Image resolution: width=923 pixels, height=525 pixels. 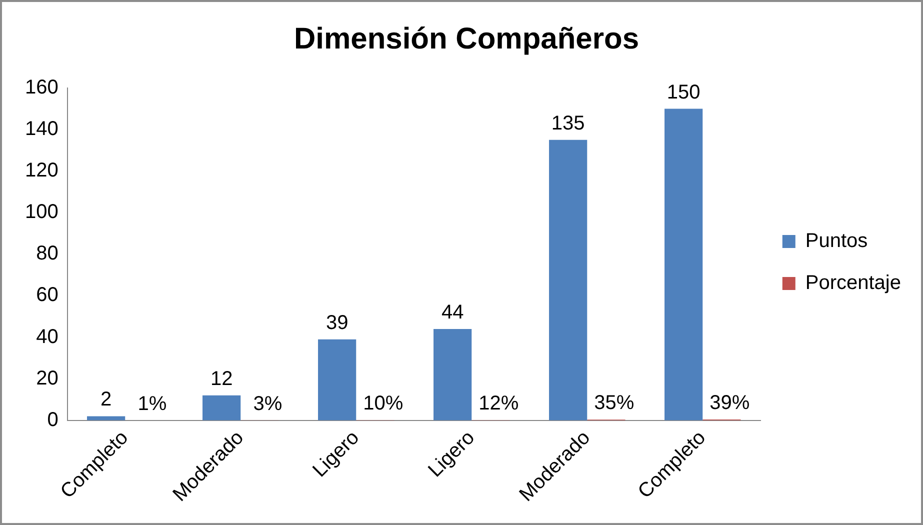 I want to click on data-label: 12%, so click(x=498, y=403).